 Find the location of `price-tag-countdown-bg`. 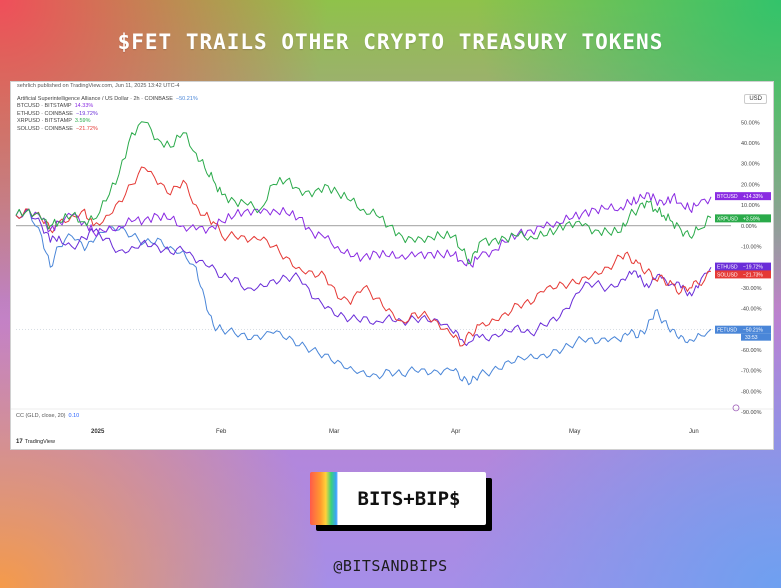

price-tag-countdown-bg is located at coordinates (756, 337).